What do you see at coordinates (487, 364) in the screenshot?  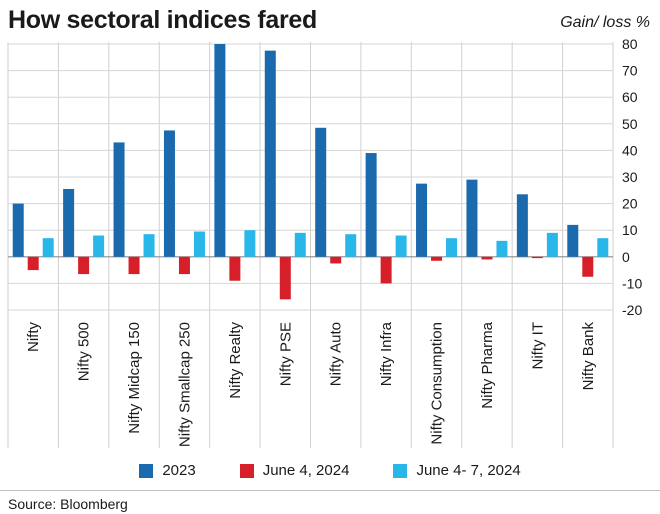 I see `category-label: Nifty Pharma` at bounding box center [487, 364].